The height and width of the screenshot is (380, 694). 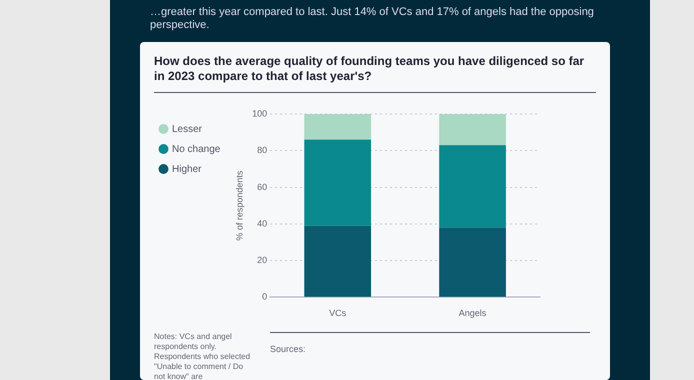 I want to click on text: Notes: VCs and angel respondents only. Respondents who selected "Unable to comment / Do not know" are, so click(x=203, y=356).